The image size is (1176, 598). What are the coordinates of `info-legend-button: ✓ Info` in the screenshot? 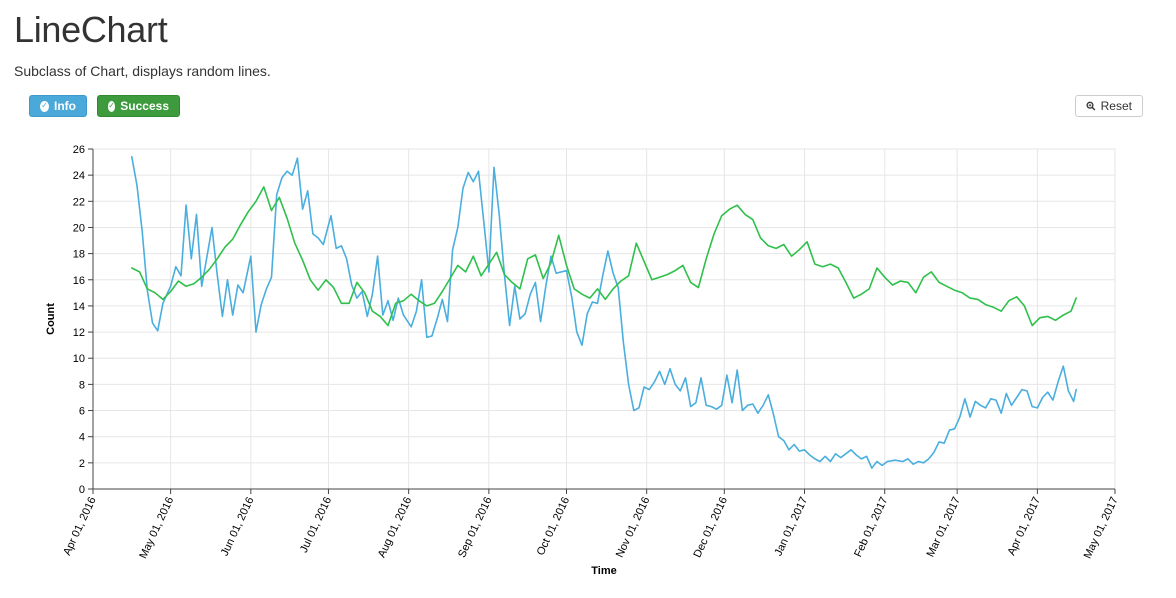 It's located at (58, 106).